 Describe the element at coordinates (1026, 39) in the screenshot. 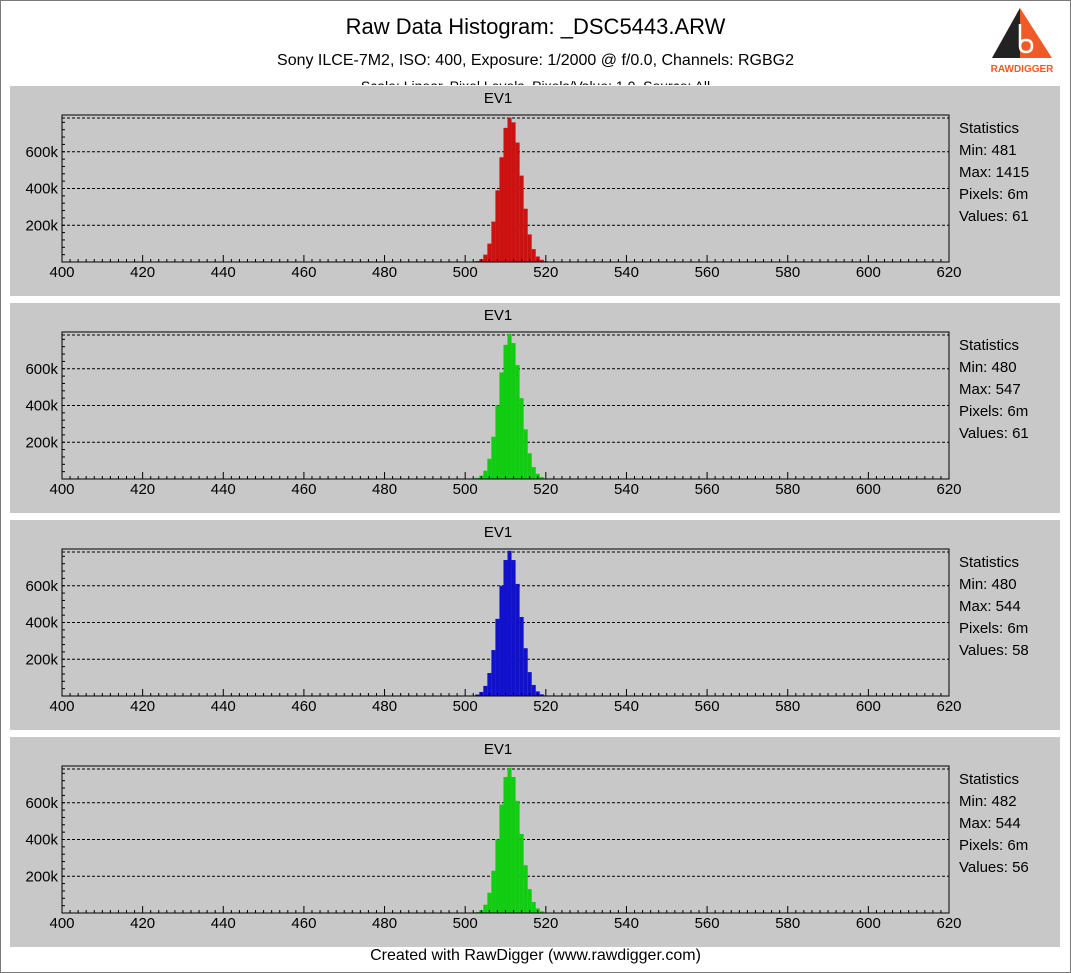

I see `logo-dig-symbol` at that location.